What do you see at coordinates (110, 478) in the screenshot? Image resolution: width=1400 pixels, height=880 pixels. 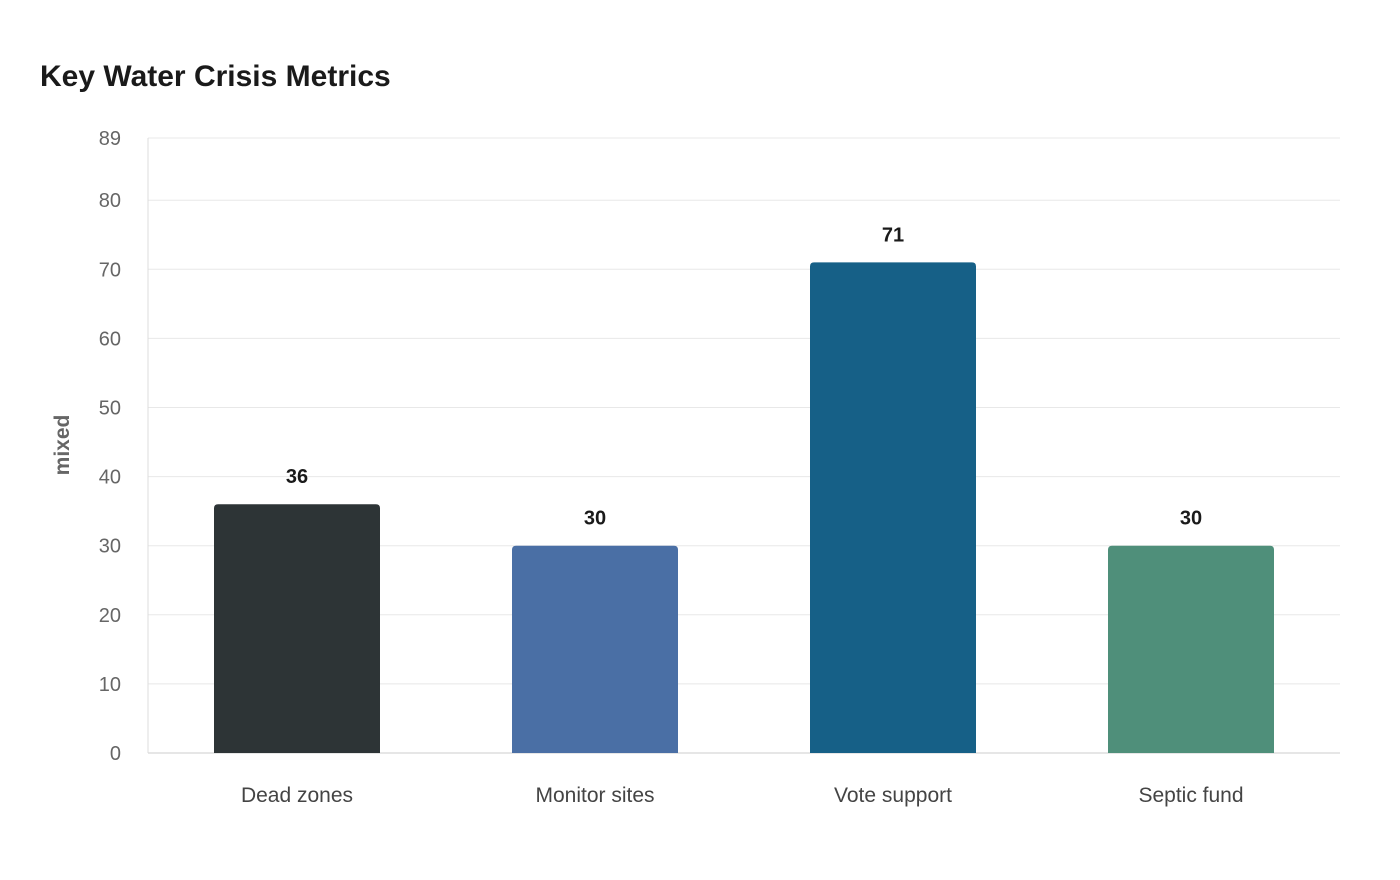 I see `y-tick-label: 40` at bounding box center [110, 478].